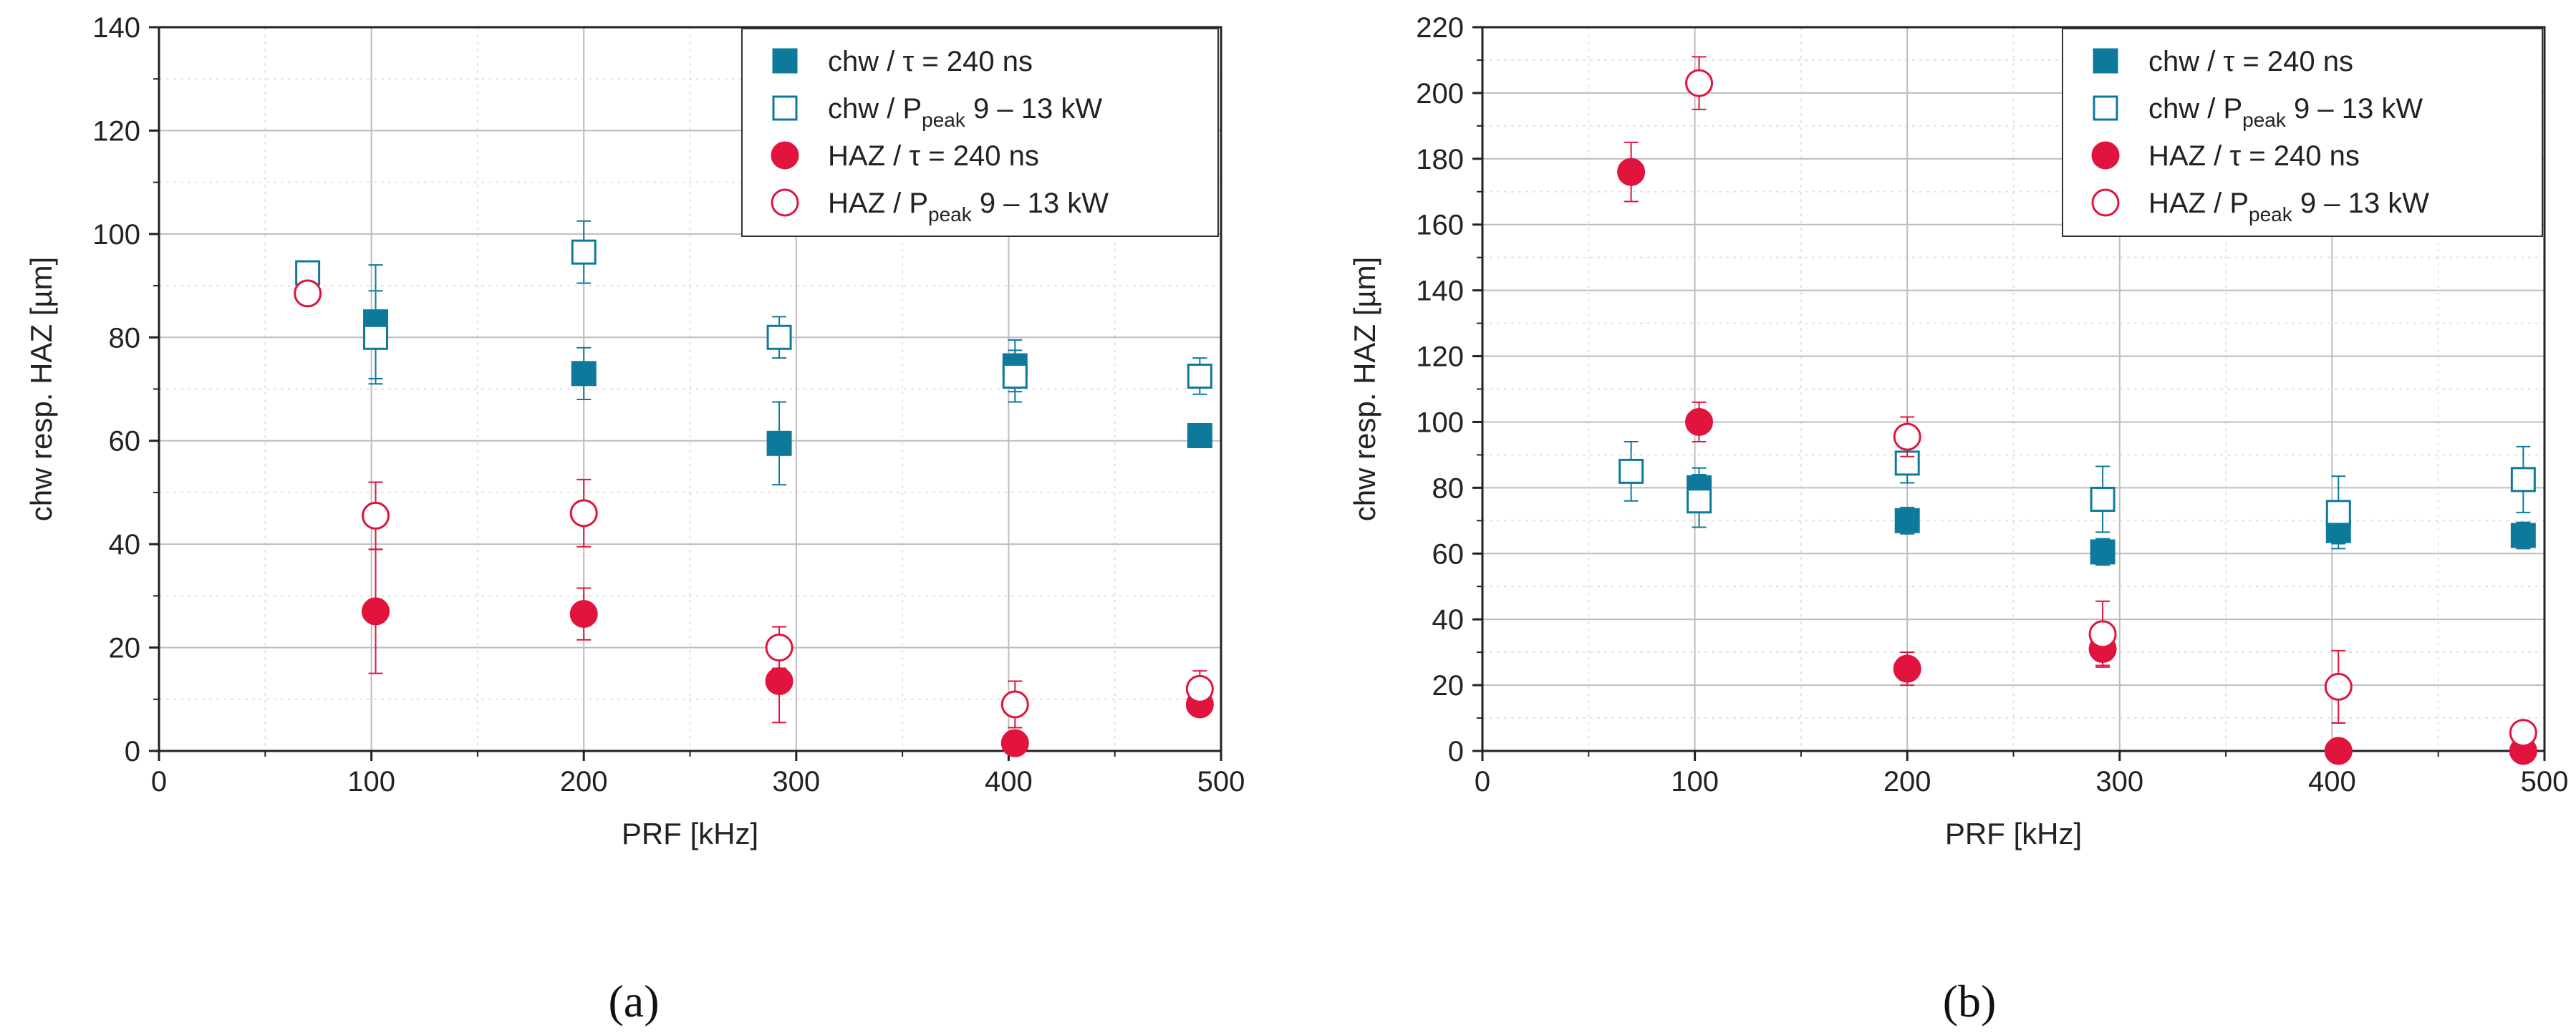  Describe the element at coordinates (2195, 109) in the screenshot. I see `legend-label-main: chw / P` at that location.